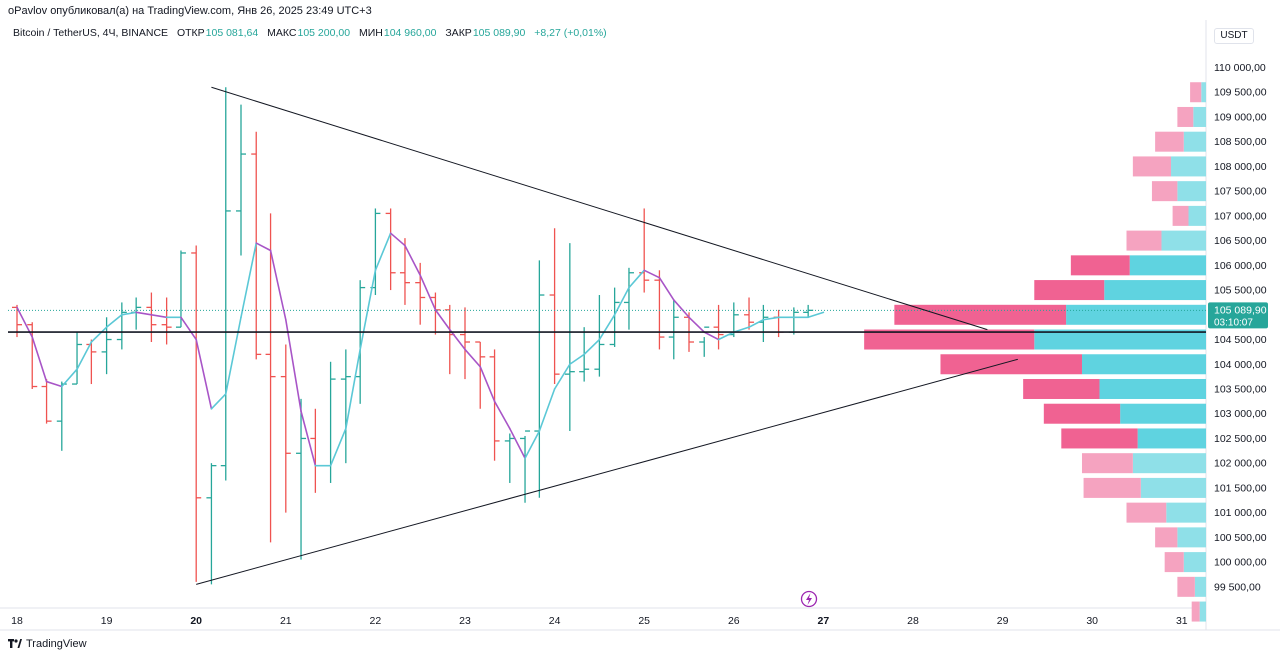 The width and height of the screenshot is (1280, 658). Describe the element at coordinates (824, 621) in the screenshot. I see `time-tick-label: 27` at that location.